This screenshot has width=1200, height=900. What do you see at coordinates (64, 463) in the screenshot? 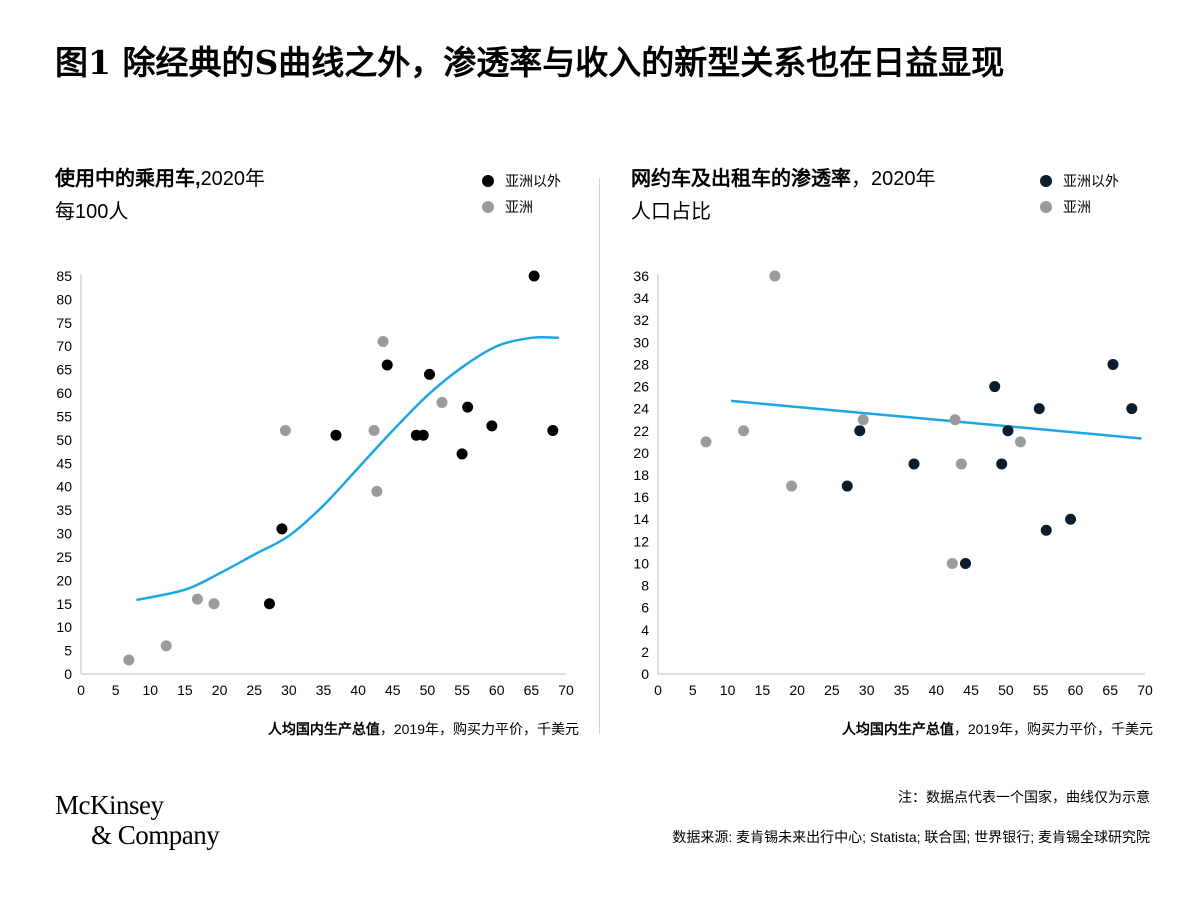
I see `left-y-tick-label: 45` at bounding box center [64, 463].